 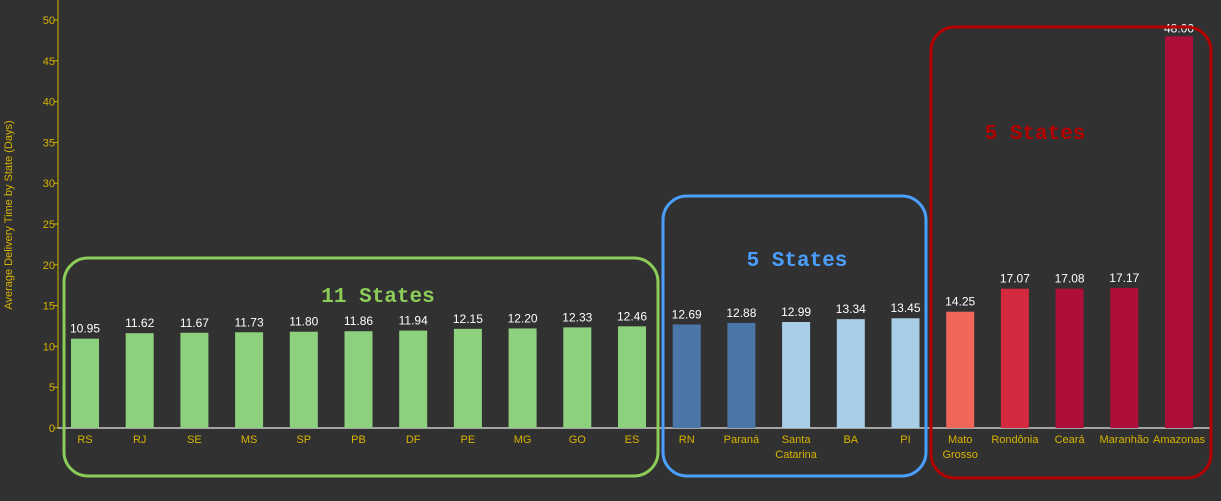 I want to click on y-tick-label: 45, so click(x=49, y=62).